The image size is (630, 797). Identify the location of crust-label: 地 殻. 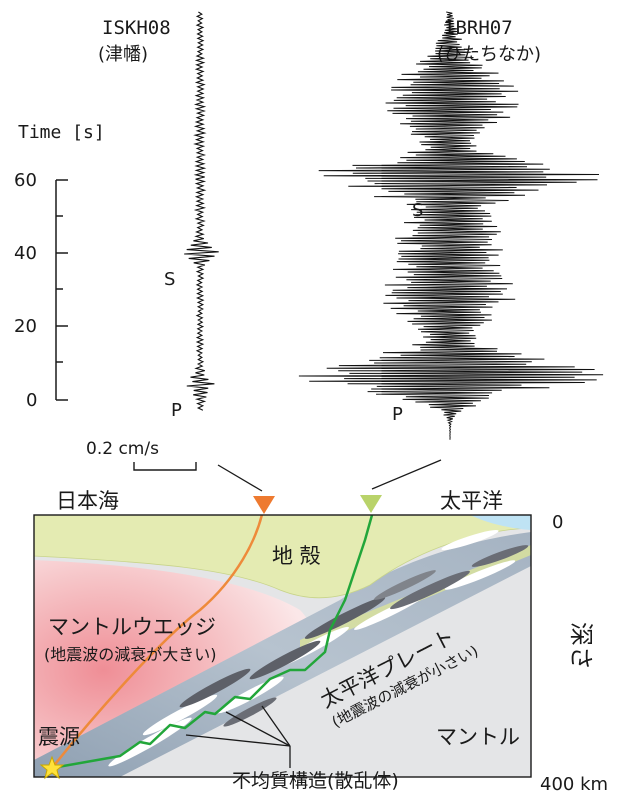
(296, 556).